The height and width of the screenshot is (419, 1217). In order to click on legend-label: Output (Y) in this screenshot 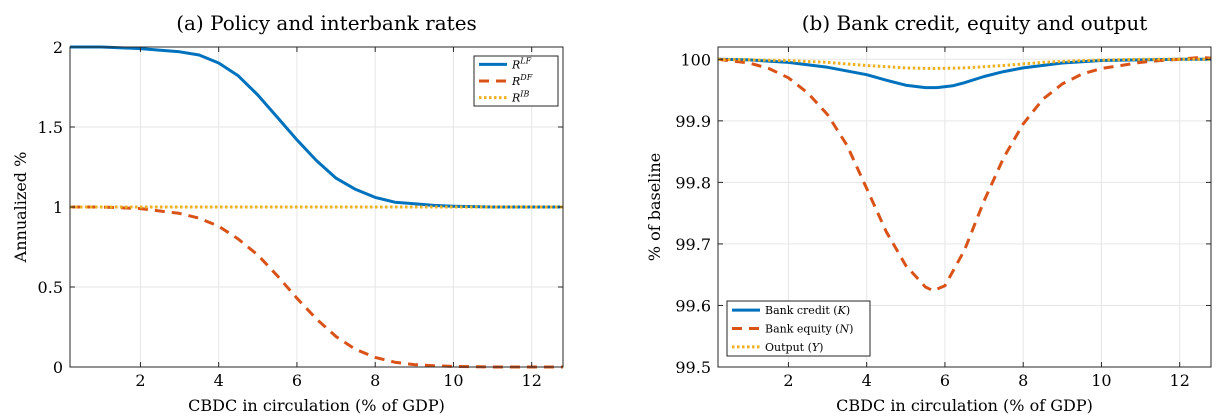, I will do `click(794, 347)`.